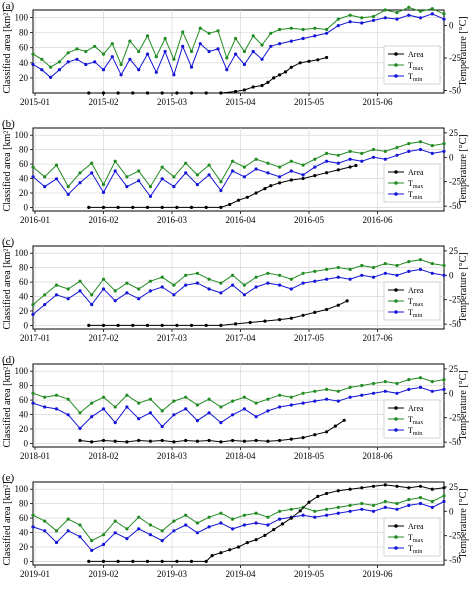 Image resolution: width=474 pixels, height=594 pixels. Describe the element at coordinates (451, 157) in the screenshot. I see `y-right-tick-label: 0` at that location.